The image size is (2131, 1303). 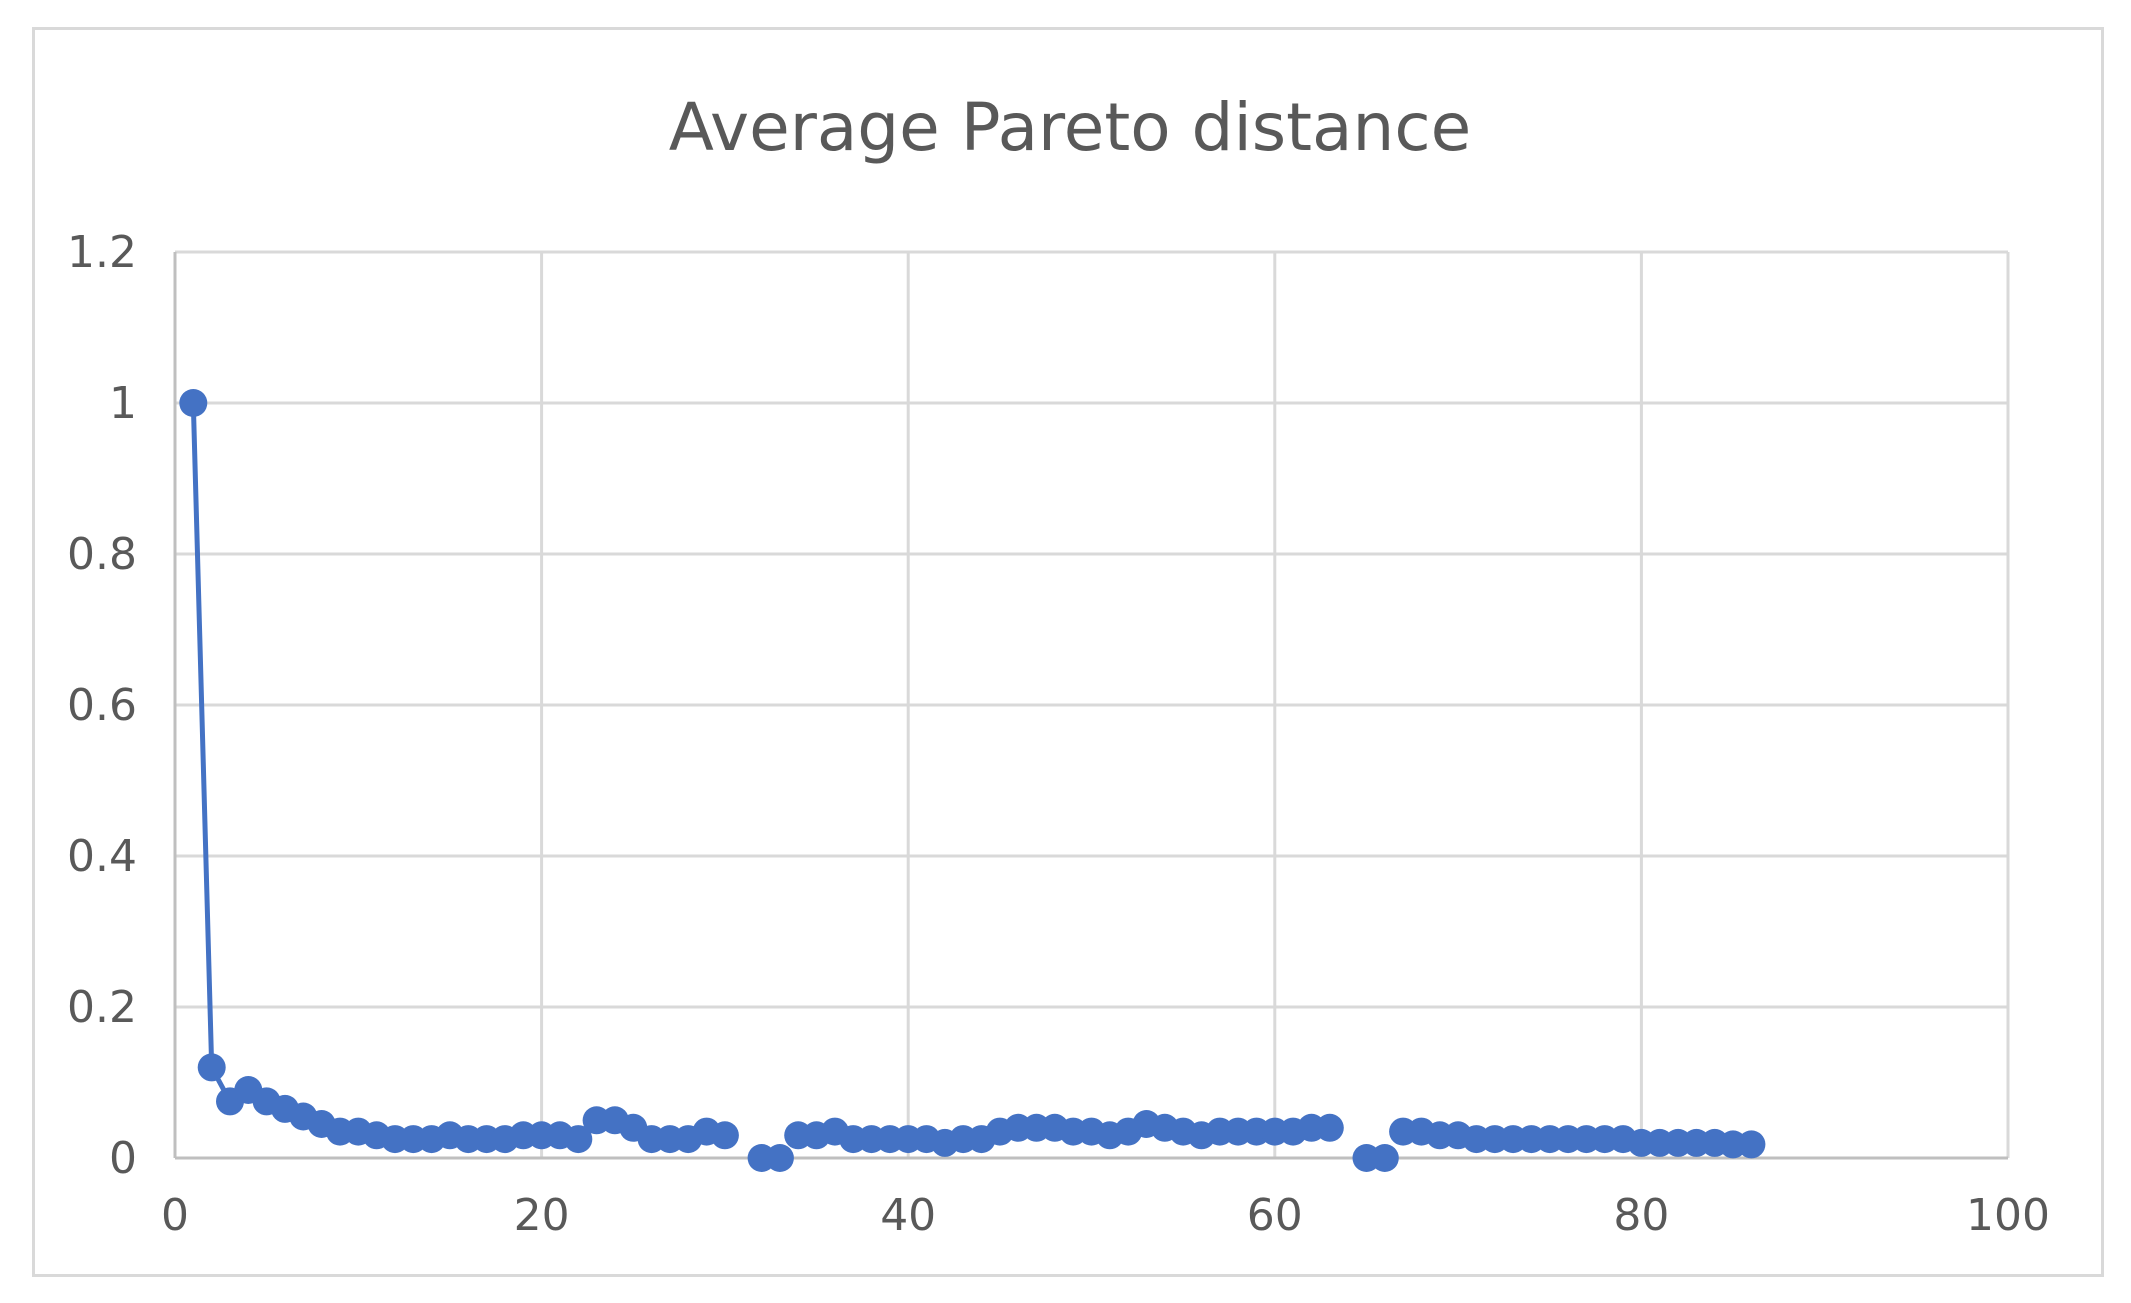 I want to click on series-line-segment, so click(x=458, y=772).